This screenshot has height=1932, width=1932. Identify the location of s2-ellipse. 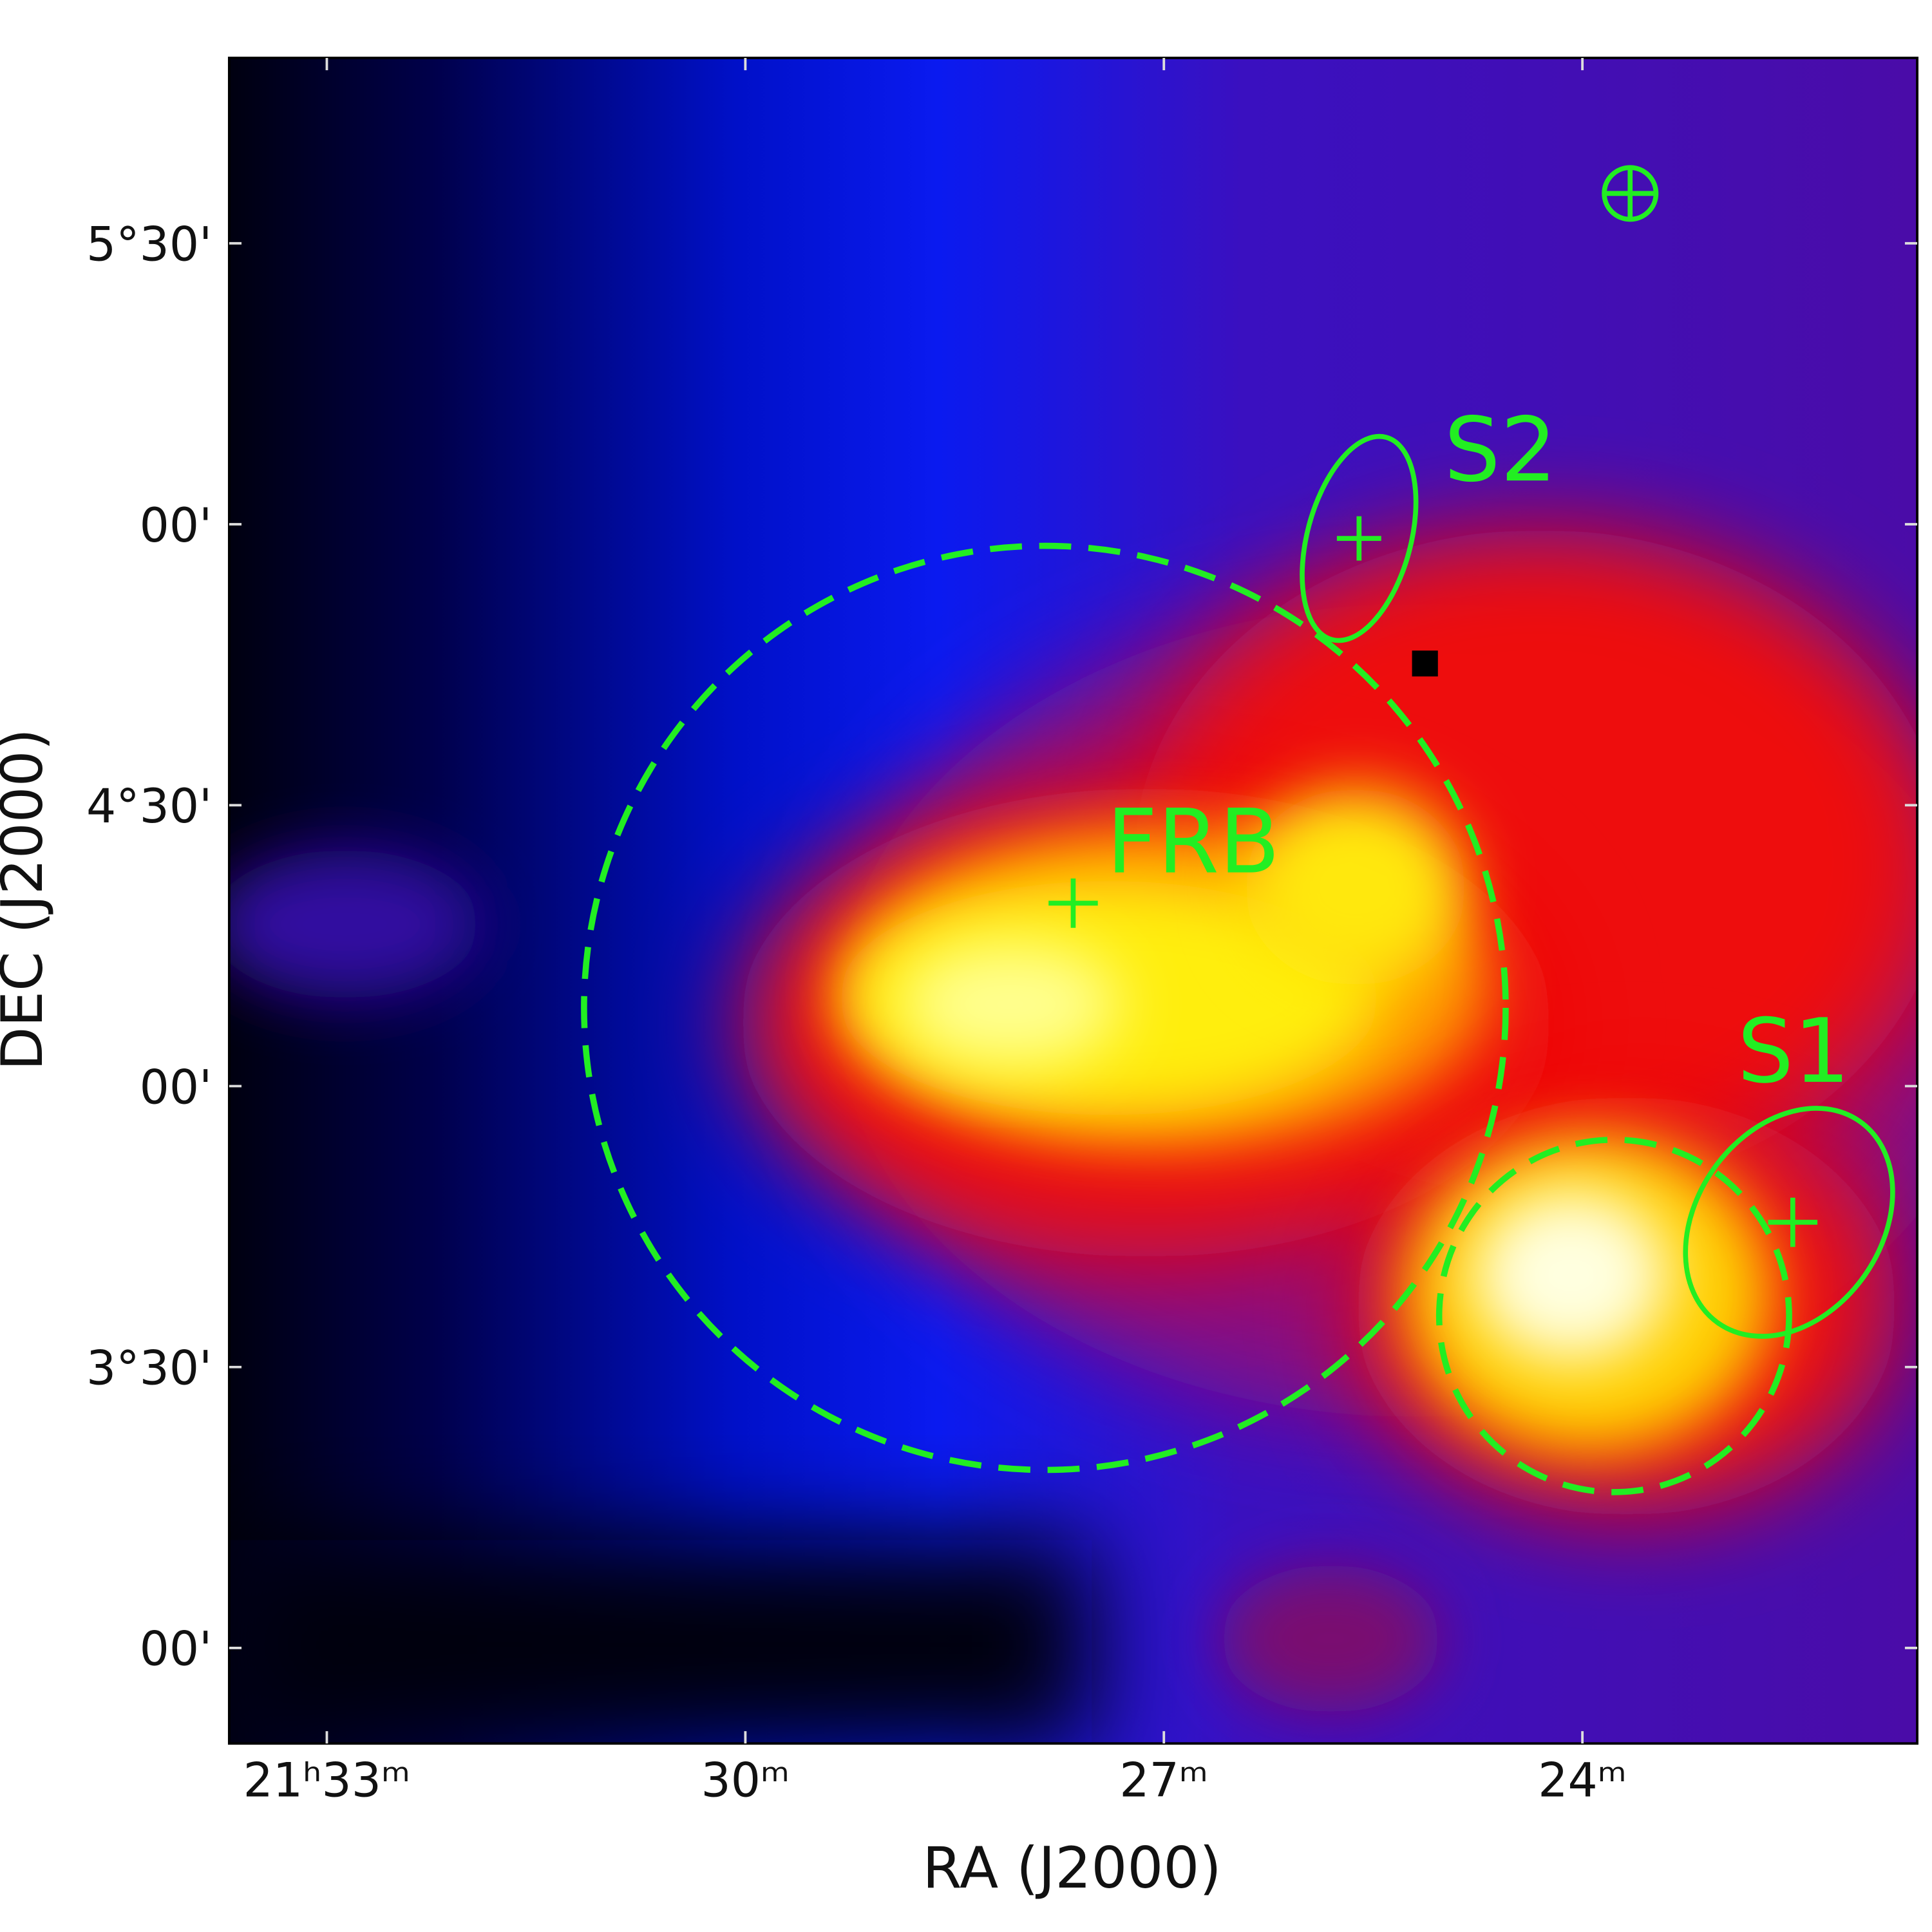
(1359, 538).